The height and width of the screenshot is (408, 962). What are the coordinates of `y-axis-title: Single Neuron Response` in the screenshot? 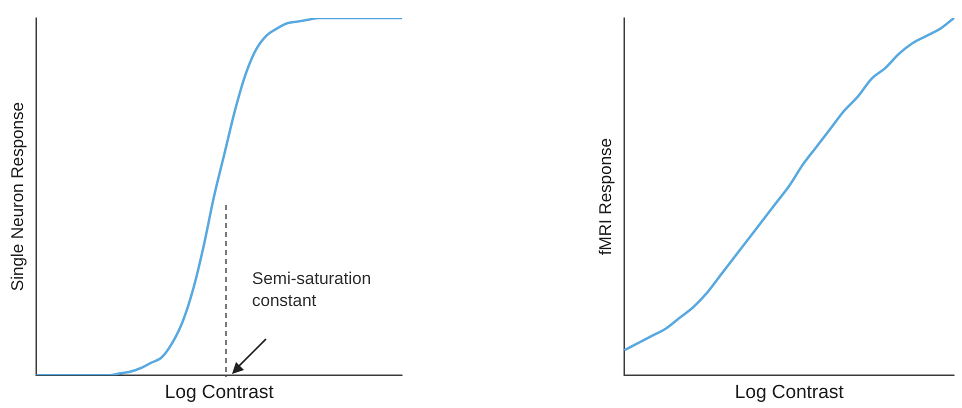 It's located at (17, 197).